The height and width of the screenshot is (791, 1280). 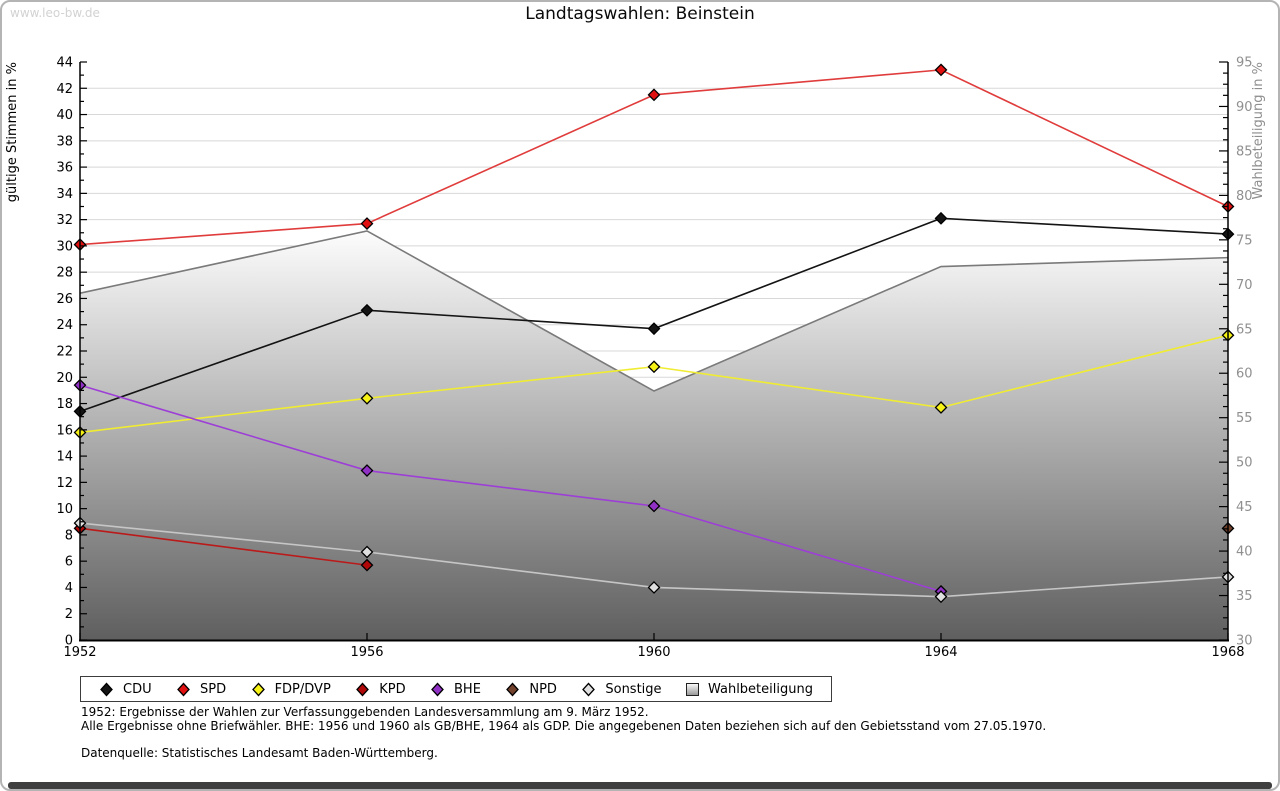 What do you see at coordinates (64, 168) in the screenshot?
I see `svg-text: 36` at bounding box center [64, 168].